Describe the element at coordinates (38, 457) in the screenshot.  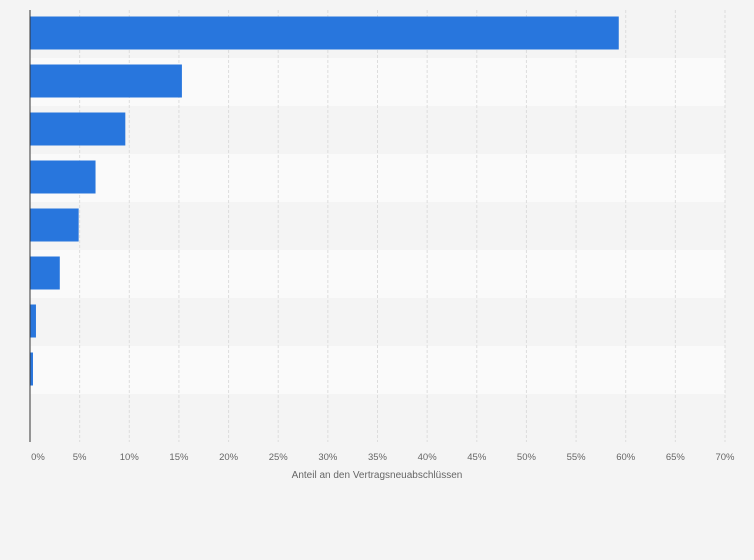
I see `x-tick-label: 0%` at that location.